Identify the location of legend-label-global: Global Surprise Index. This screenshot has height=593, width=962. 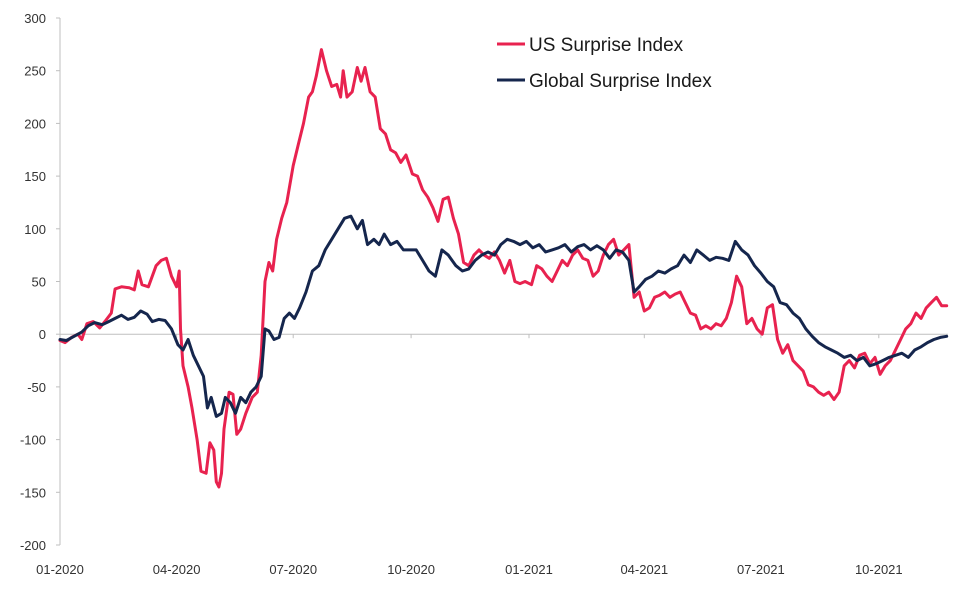
(620, 81).